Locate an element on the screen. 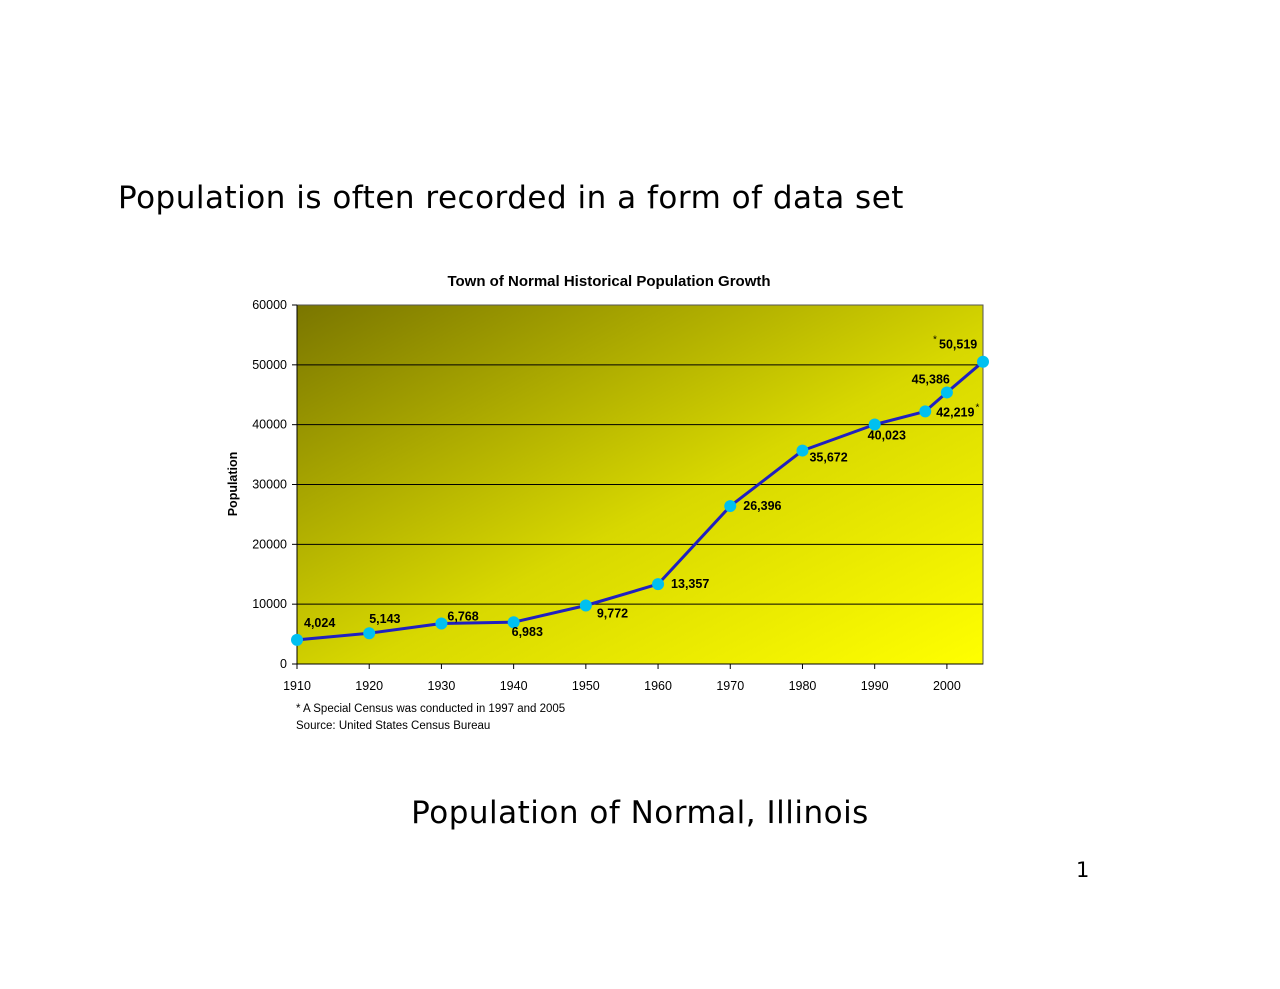 The width and height of the screenshot is (1280, 989). data-label: 9,772 is located at coordinates (612, 614).